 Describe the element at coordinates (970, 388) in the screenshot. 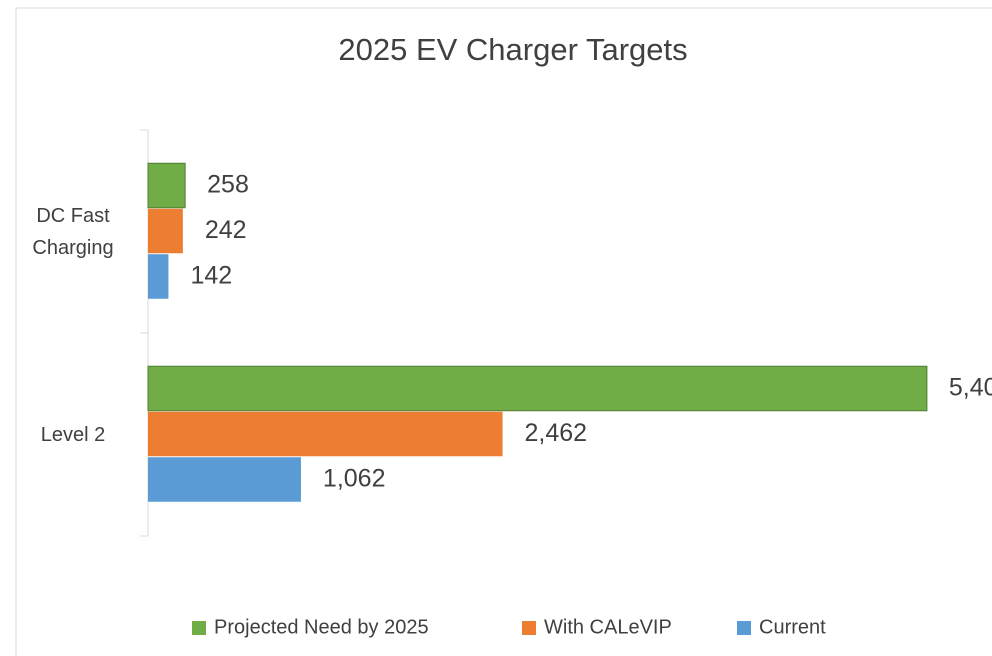

I see `data-label: 5,409` at that location.